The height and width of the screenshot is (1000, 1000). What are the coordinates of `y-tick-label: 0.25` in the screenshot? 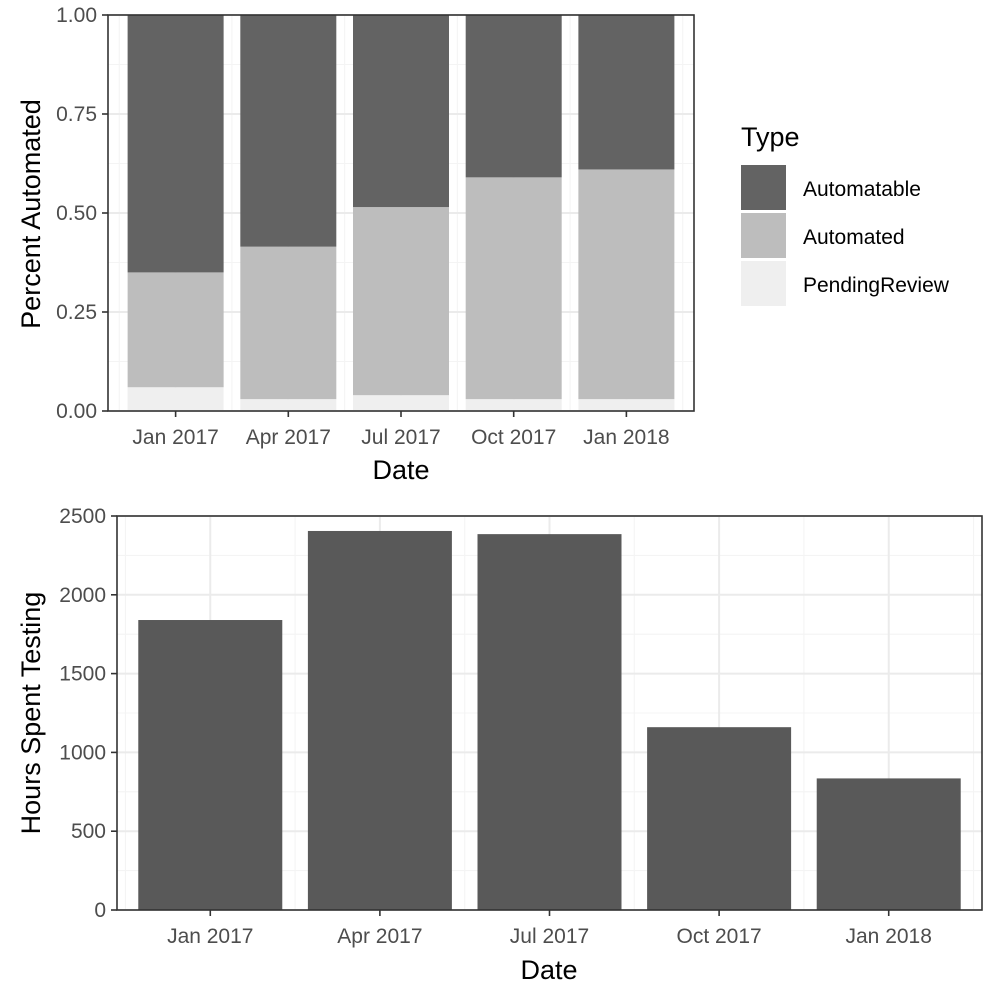 It's located at (76, 312).